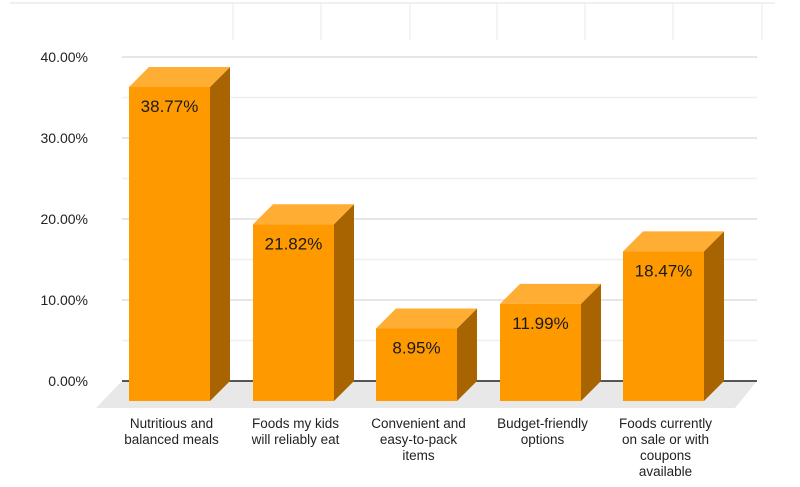 This screenshot has width=800, height=487. Describe the element at coordinates (64, 138) in the screenshot. I see `y-tick-label: 30.00%` at that location.